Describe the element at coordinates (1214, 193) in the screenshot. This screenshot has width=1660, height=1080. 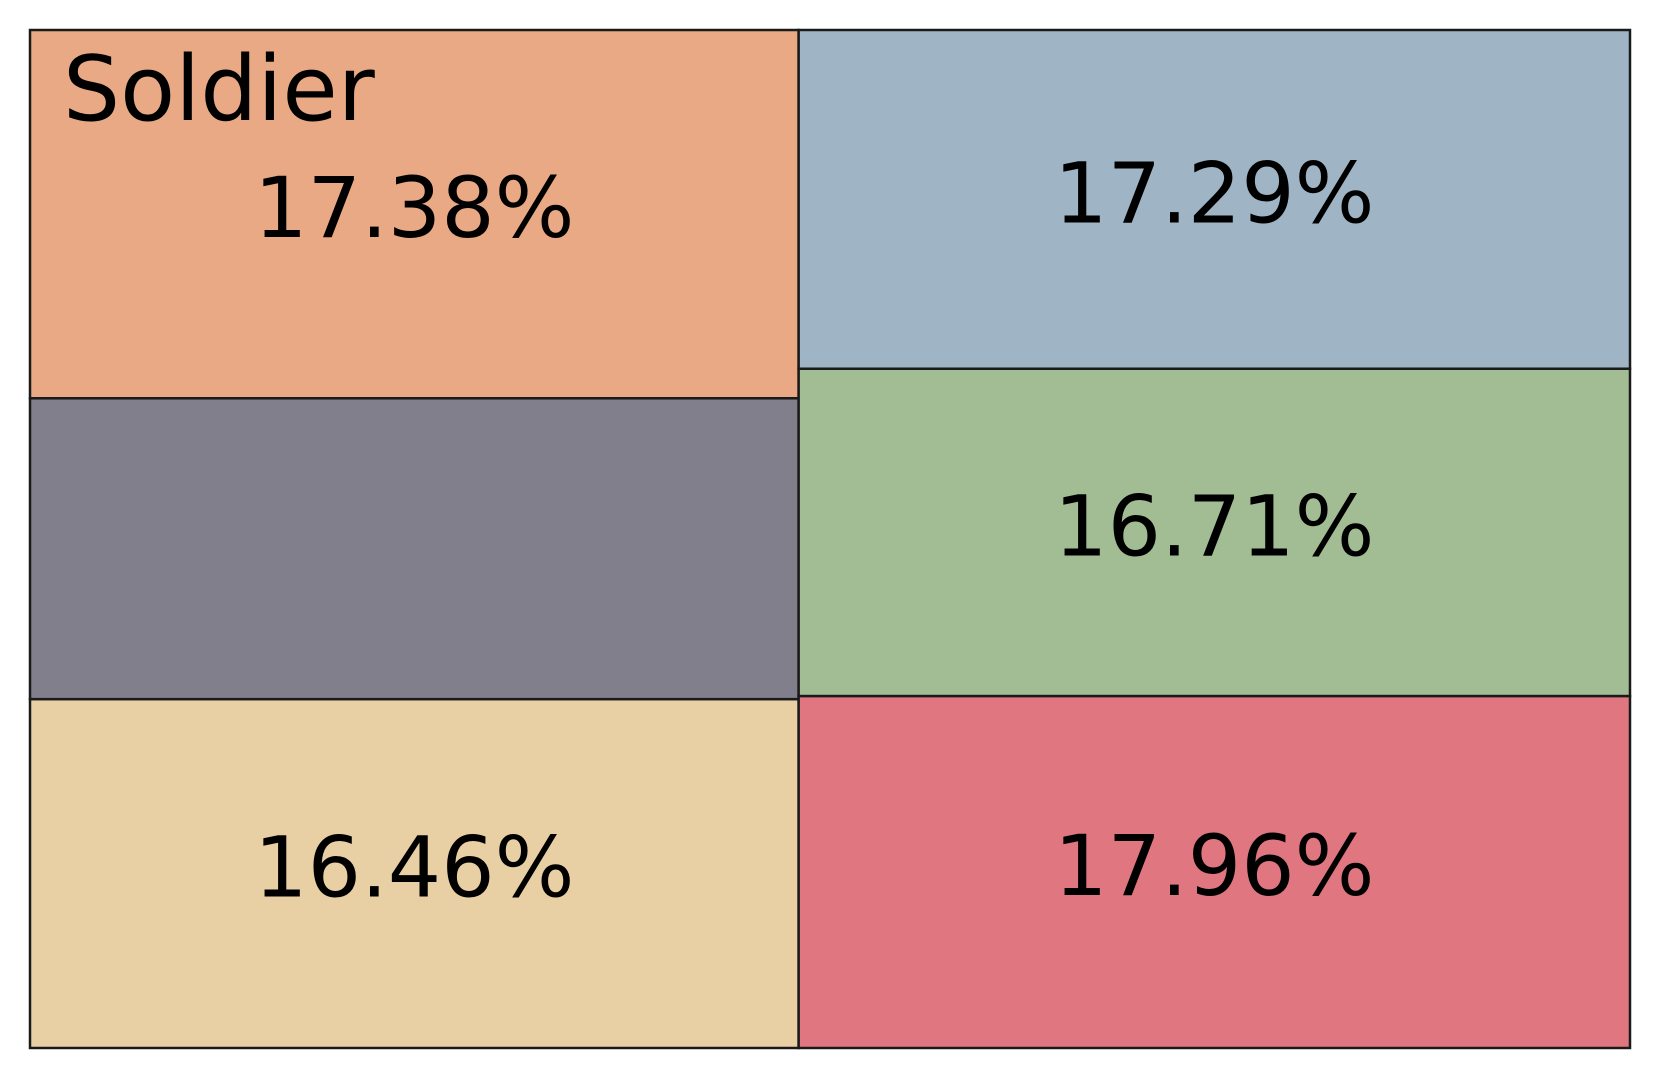
I see `value-label: 17.29%` at that location.